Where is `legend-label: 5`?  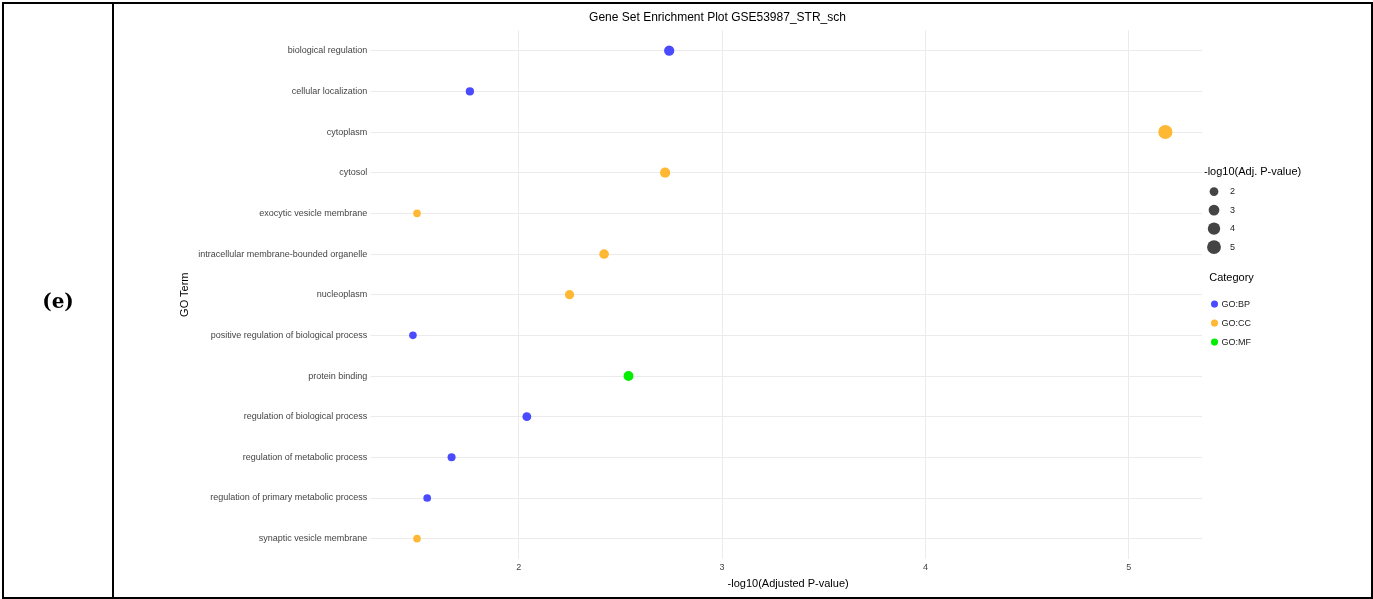 legend-label: 5 is located at coordinates (1233, 246).